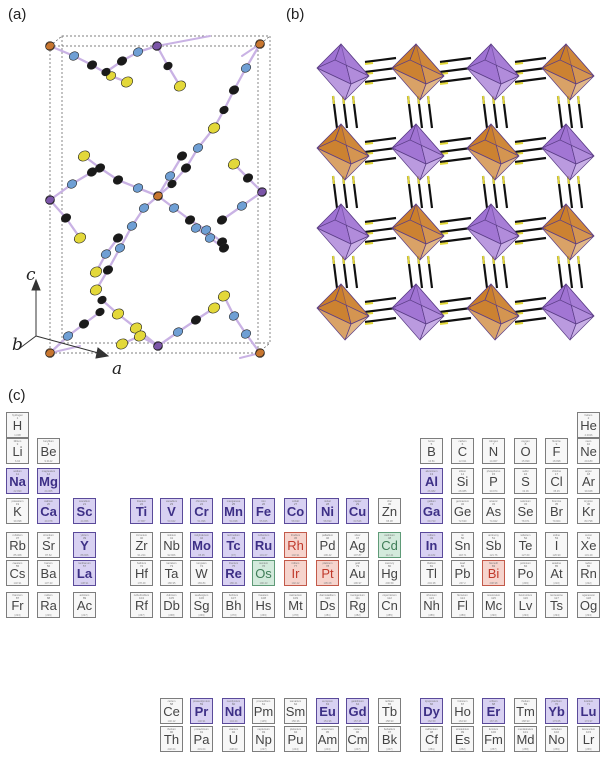  I want to click on element-cell-ta: tantalum 73 Ta 180.95, so click(171, 573).